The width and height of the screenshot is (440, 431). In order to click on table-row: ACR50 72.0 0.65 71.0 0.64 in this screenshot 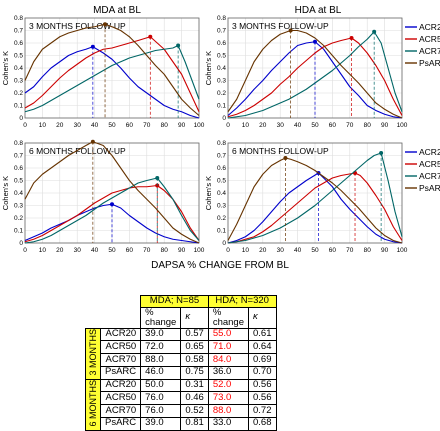, I will do `click(181, 347)`.